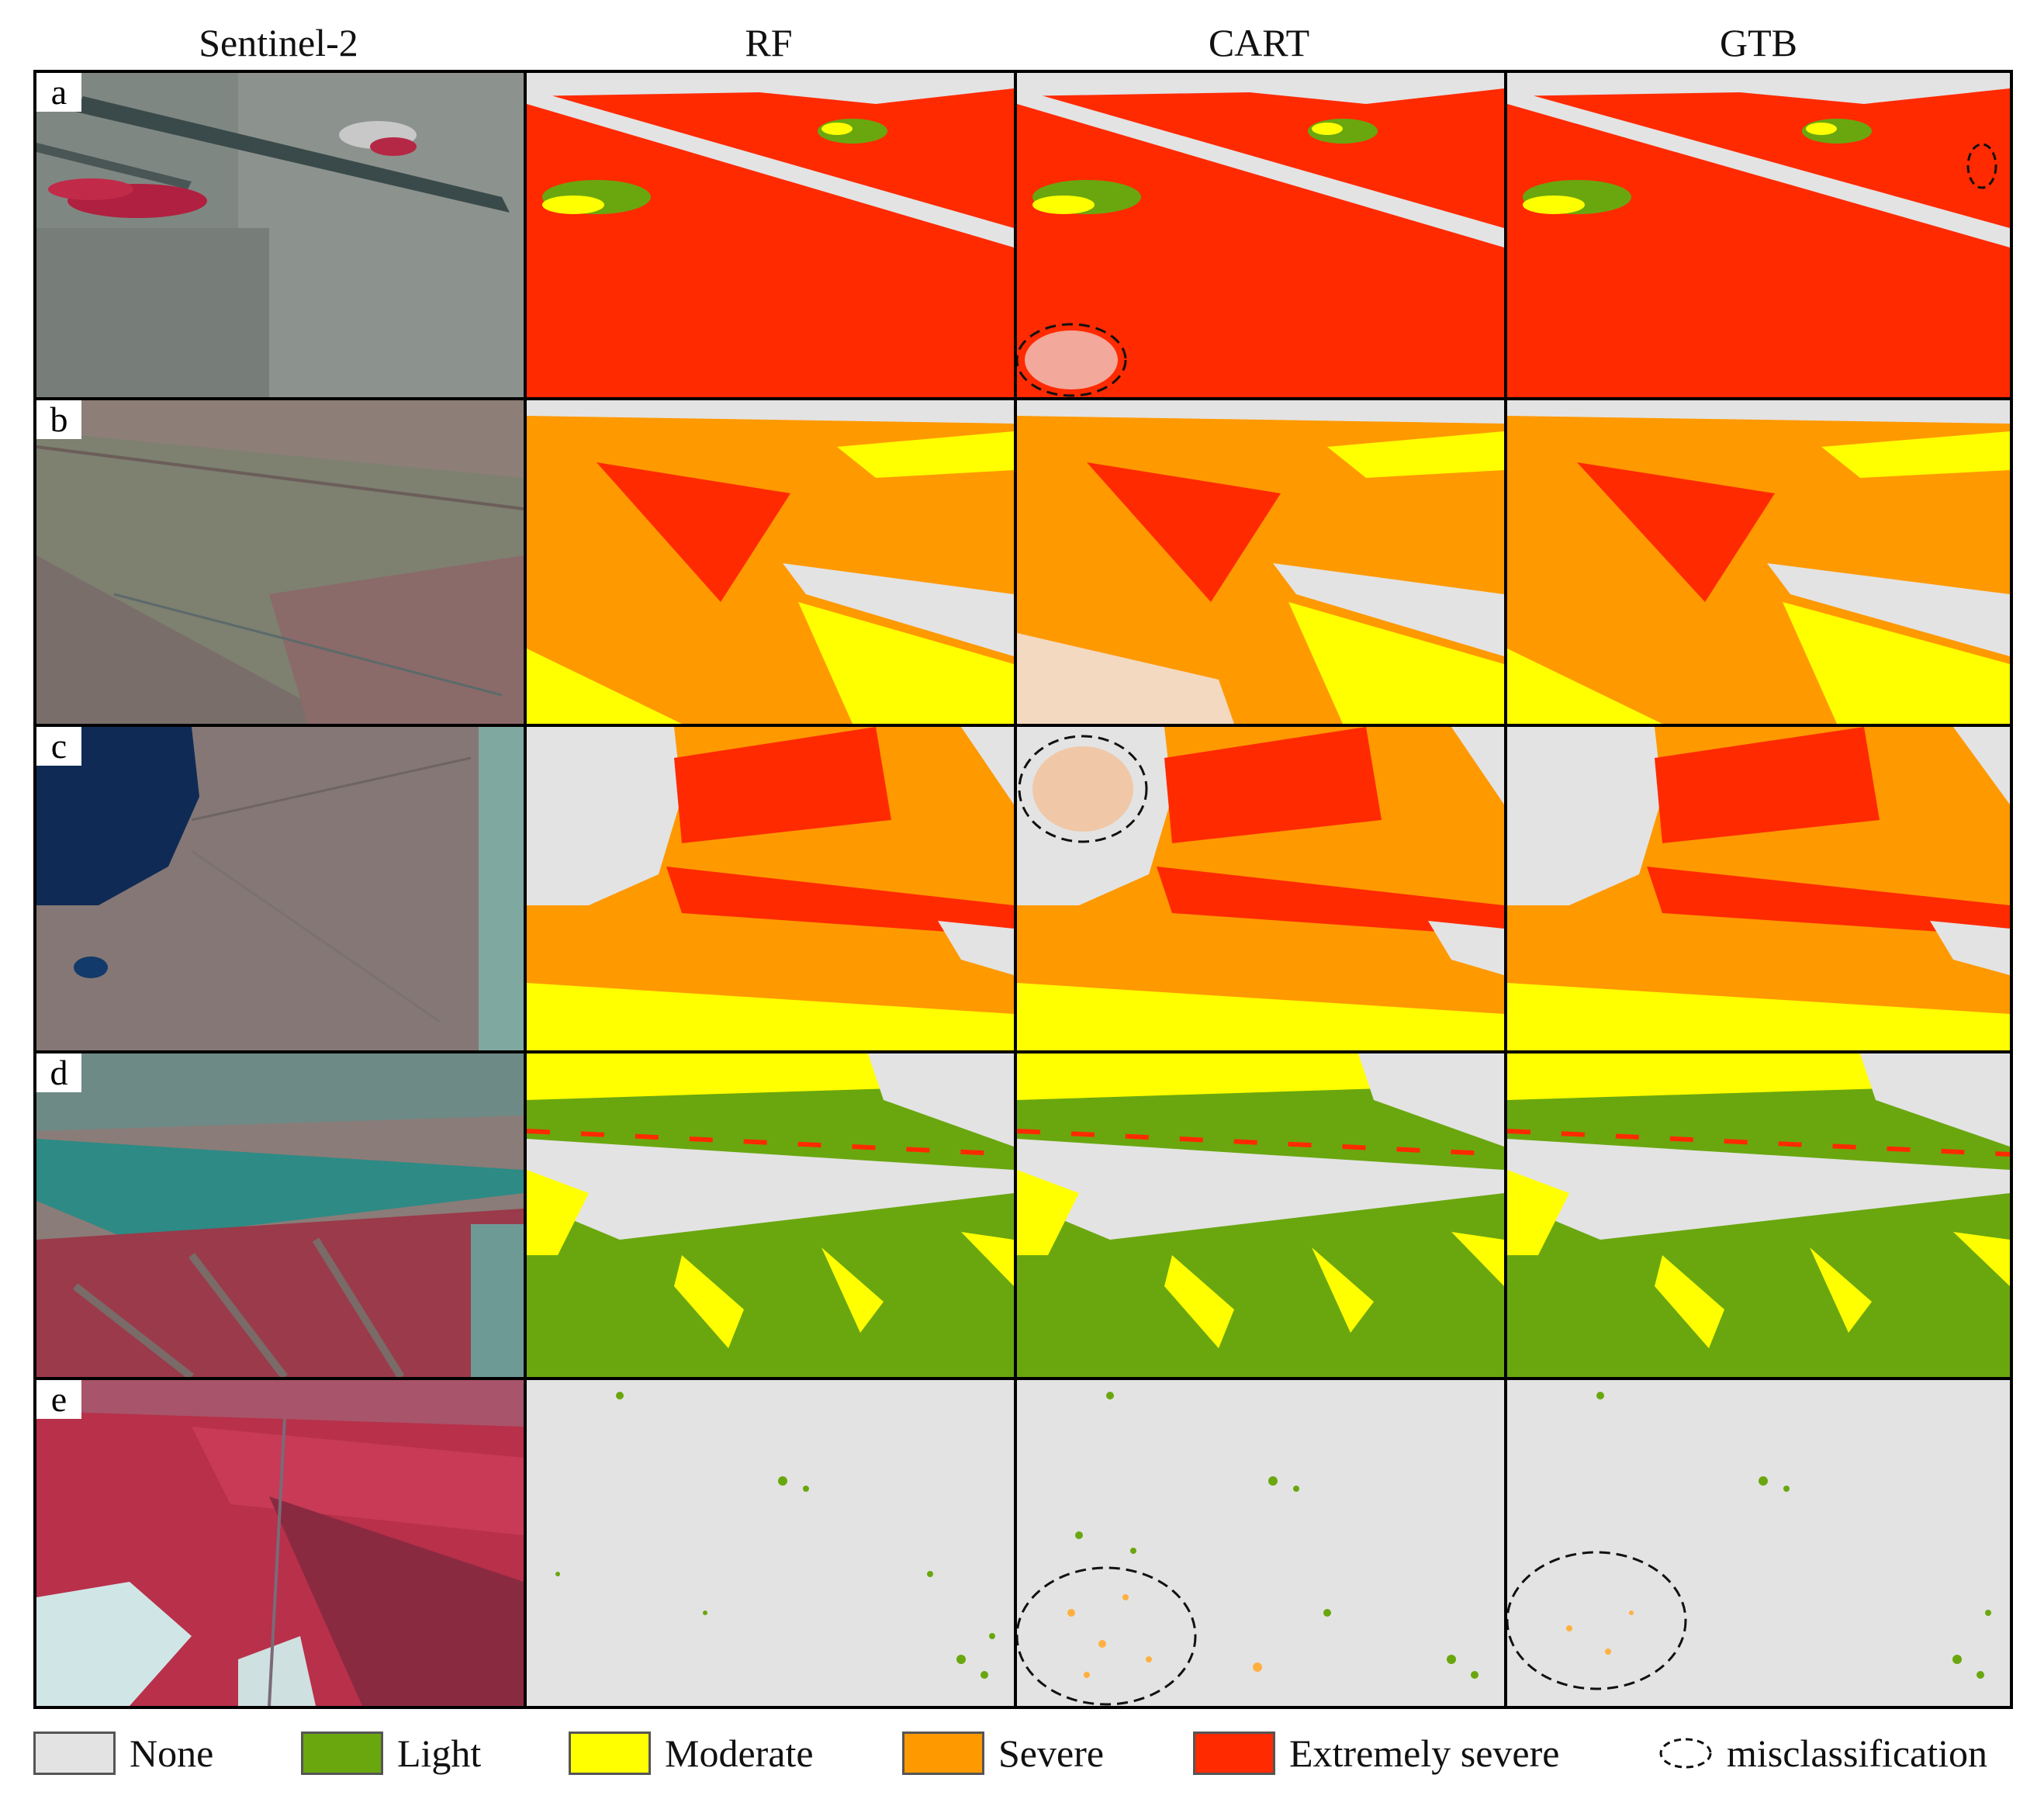 Image resolution: width=2044 pixels, height=1799 pixels. What do you see at coordinates (1758, 43) in the screenshot?
I see `column-header-gtb: GTB` at bounding box center [1758, 43].